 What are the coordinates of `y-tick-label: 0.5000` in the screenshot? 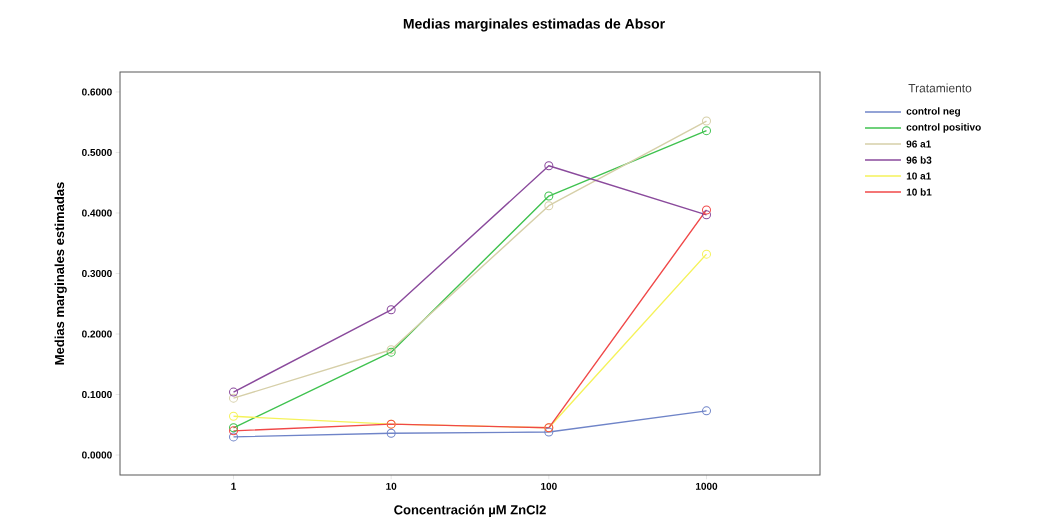 It's located at (97, 152).